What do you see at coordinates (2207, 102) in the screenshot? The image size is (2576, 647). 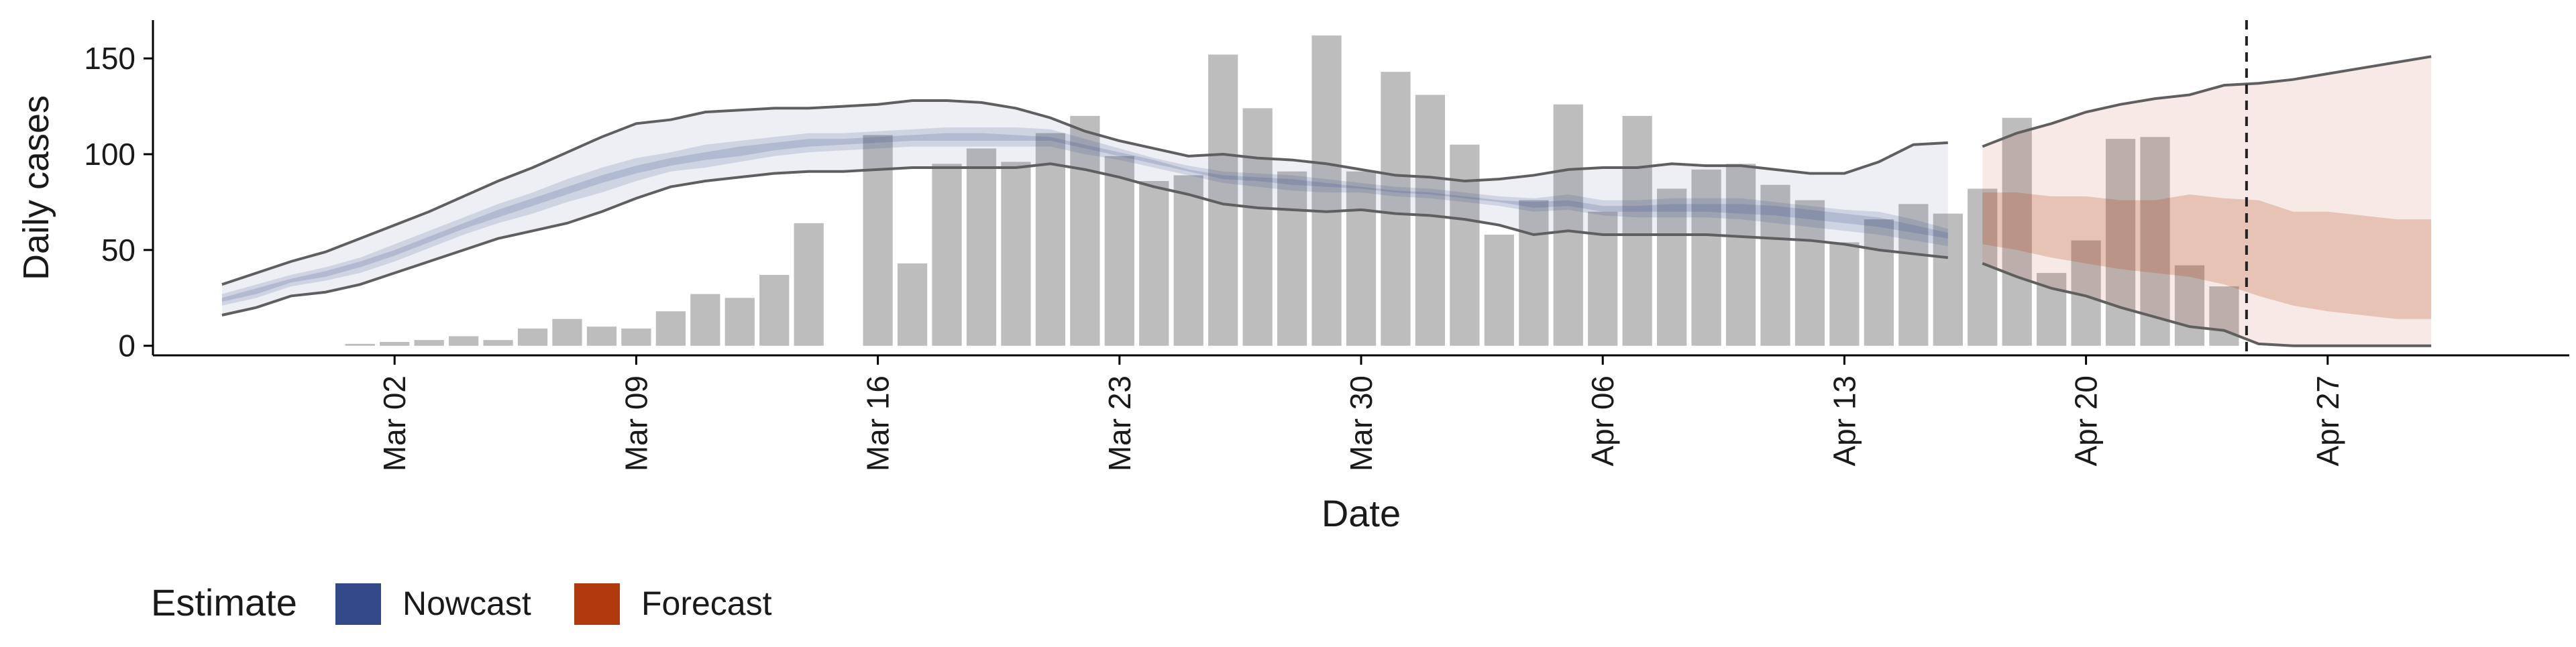 I see `forecast-upper-line` at bounding box center [2207, 102].